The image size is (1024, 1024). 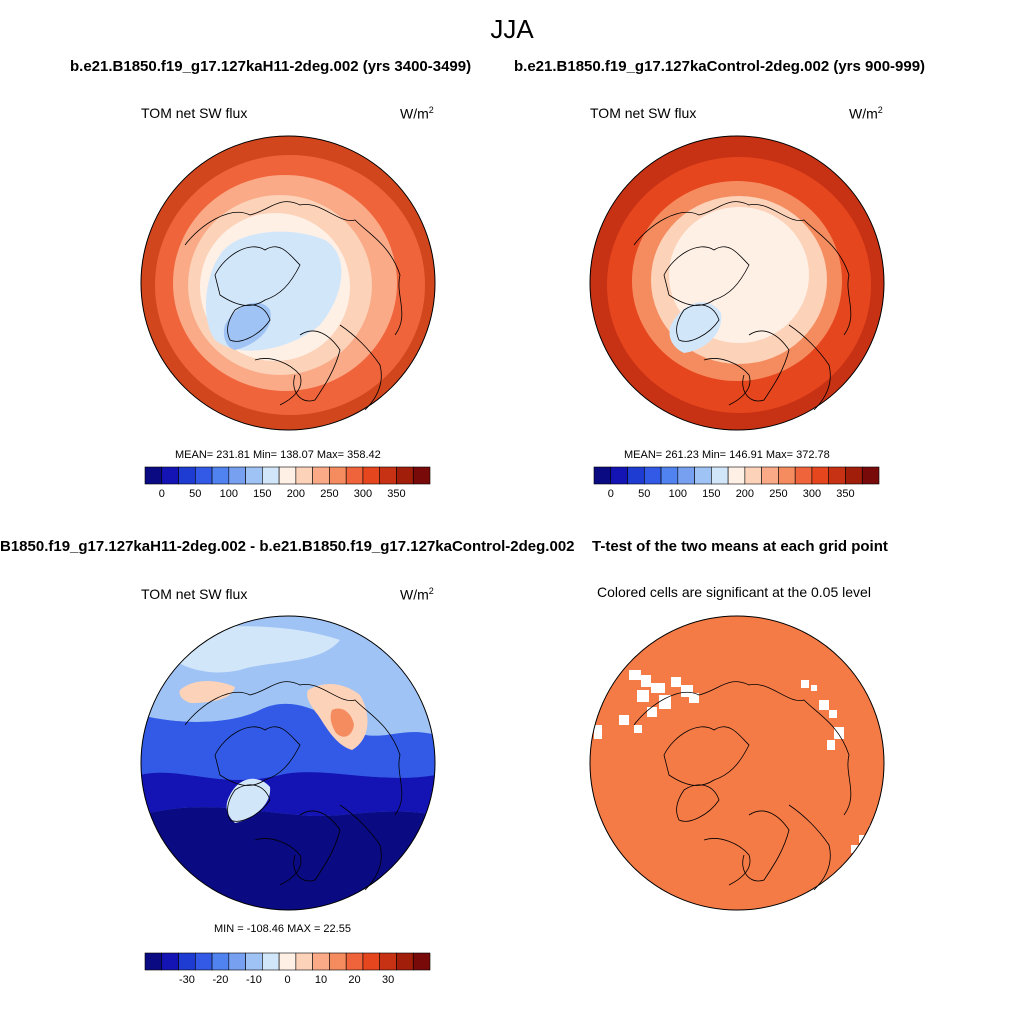 I want to click on colorbar-tick-label: 30, so click(x=388, y=980).